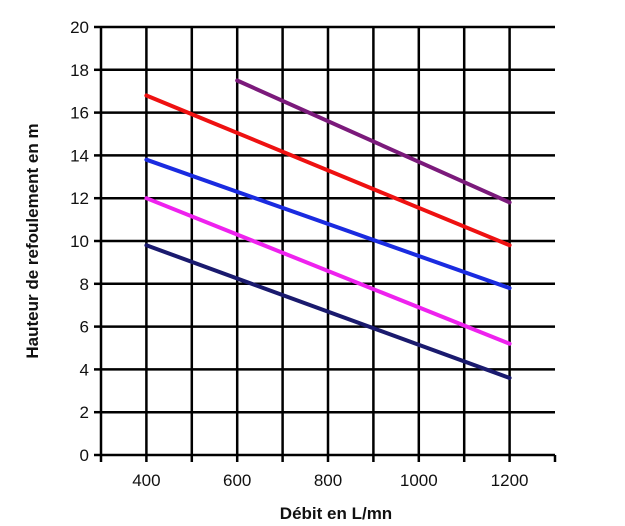 The height and width of the screenshot is (526, 625). I want to click on y-axis-title: Hauteur de refoulement en m, so click(32, 240).